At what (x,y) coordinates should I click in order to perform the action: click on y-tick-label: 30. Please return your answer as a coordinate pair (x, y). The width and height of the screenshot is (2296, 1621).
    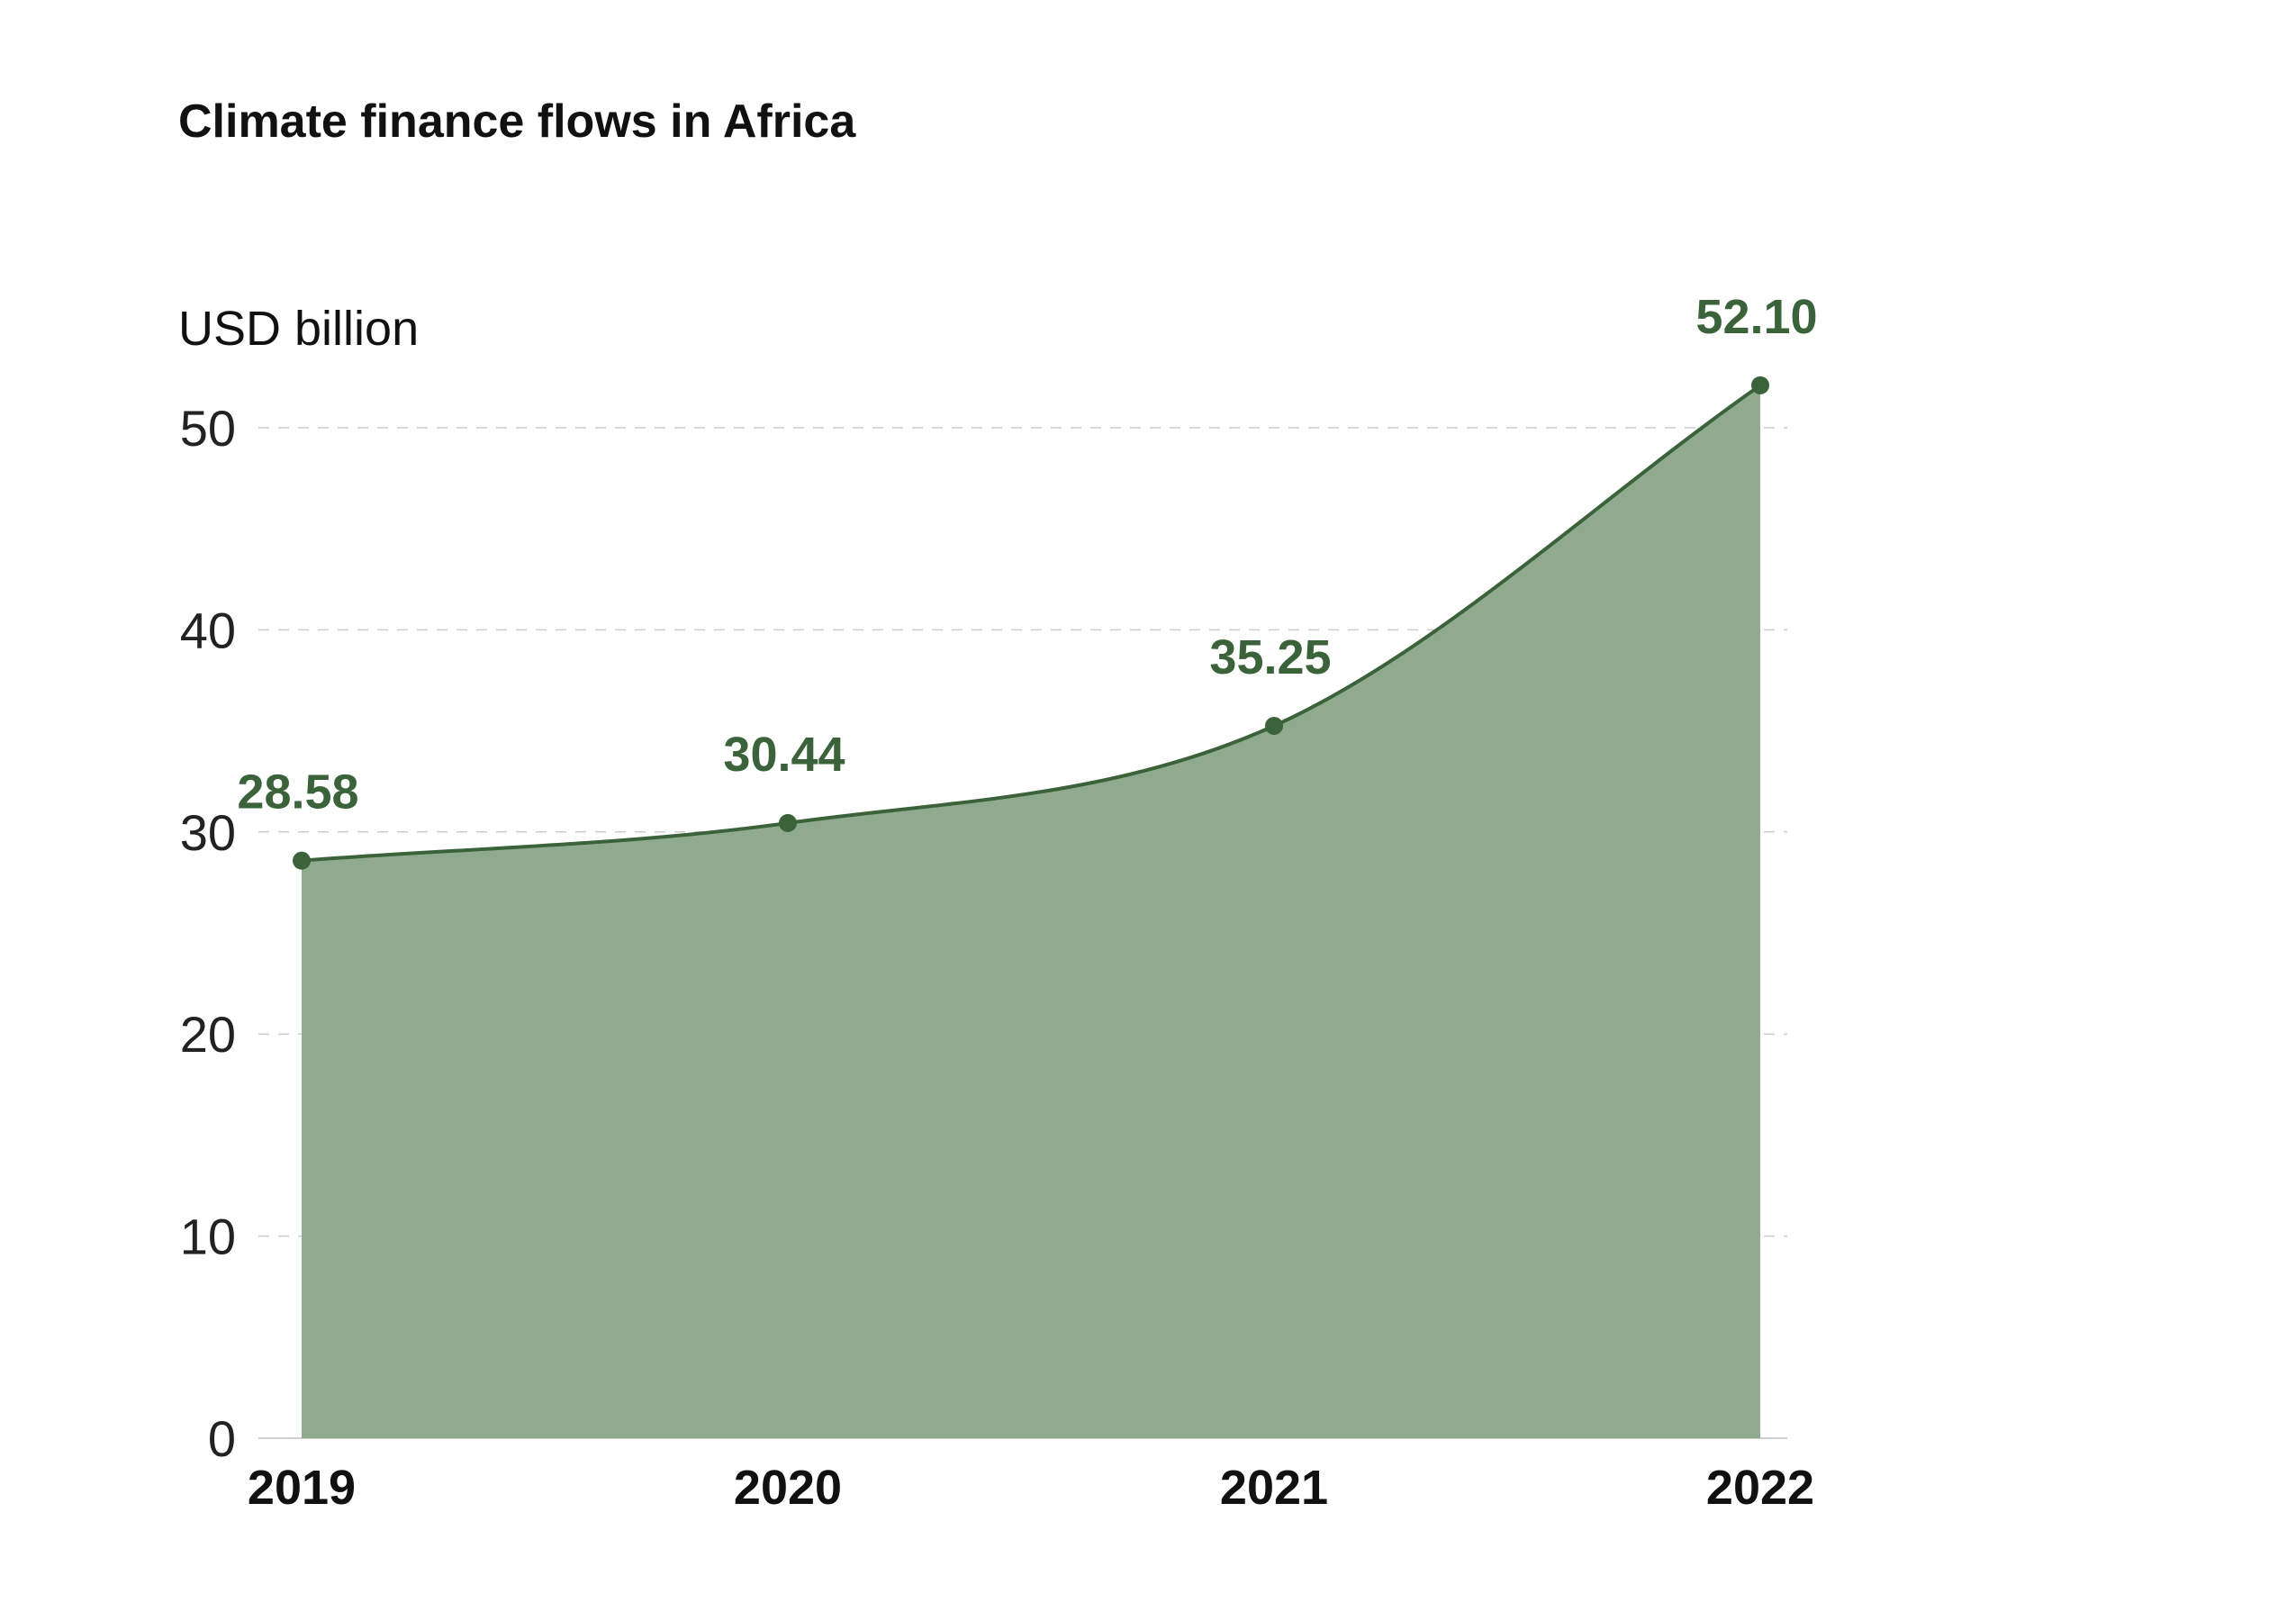
    Looking at the image, I should click on (208, 832).